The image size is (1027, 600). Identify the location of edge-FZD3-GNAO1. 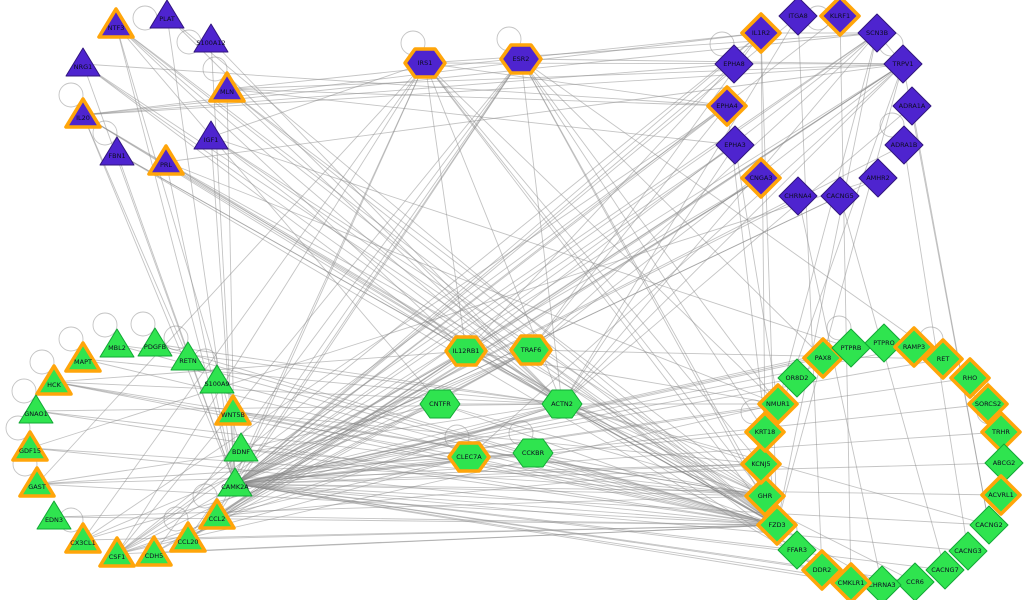
(406, 468).